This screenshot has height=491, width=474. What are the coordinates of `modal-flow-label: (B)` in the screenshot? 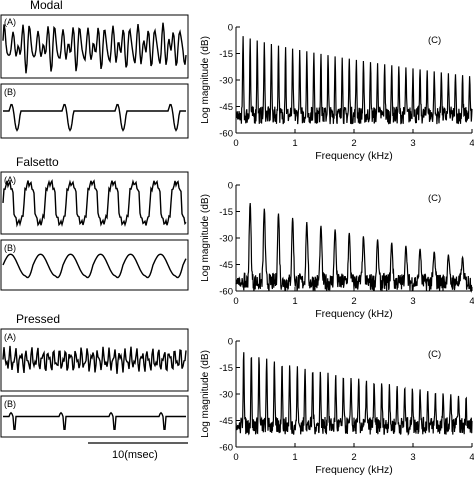 It's located at (10, 92).